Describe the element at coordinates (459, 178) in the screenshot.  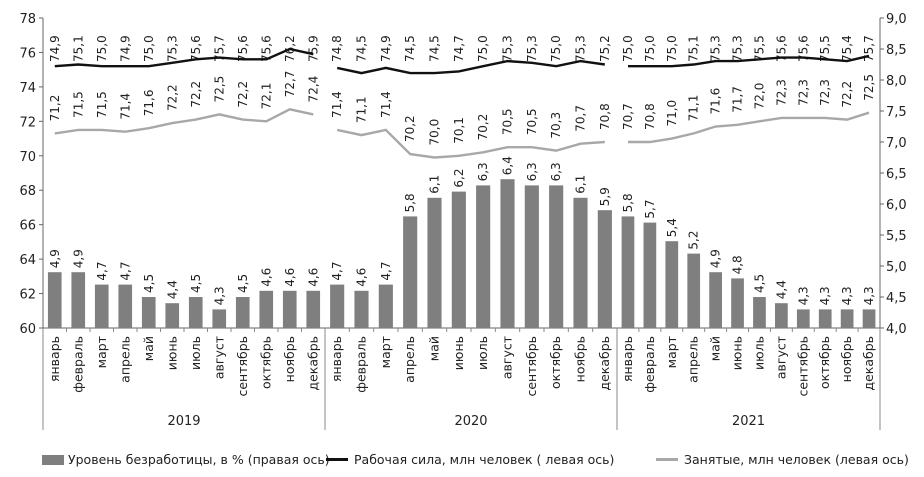
I see `unemployment-bar-label: 6,2` at that location.